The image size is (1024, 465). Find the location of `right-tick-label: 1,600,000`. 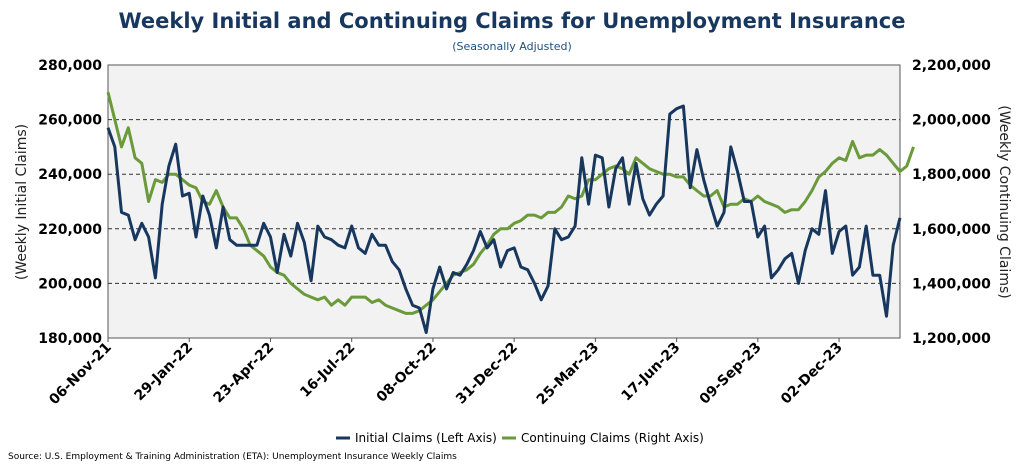

right-tick-label: 1,600,000 is located at coordinates (951, 230).